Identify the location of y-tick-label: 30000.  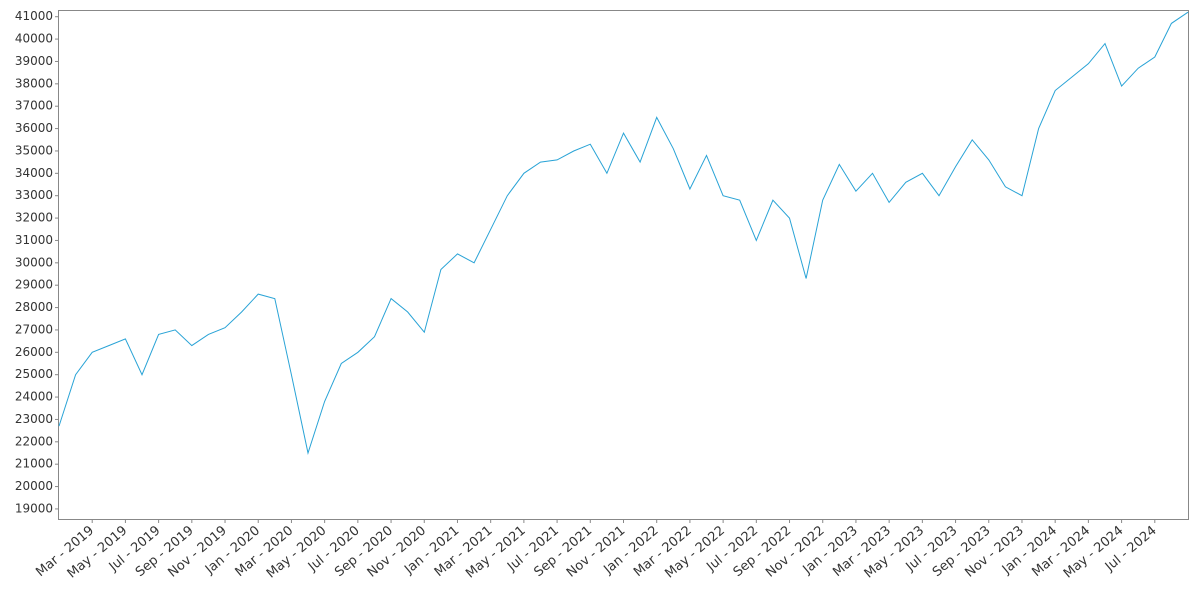
(34, 262).